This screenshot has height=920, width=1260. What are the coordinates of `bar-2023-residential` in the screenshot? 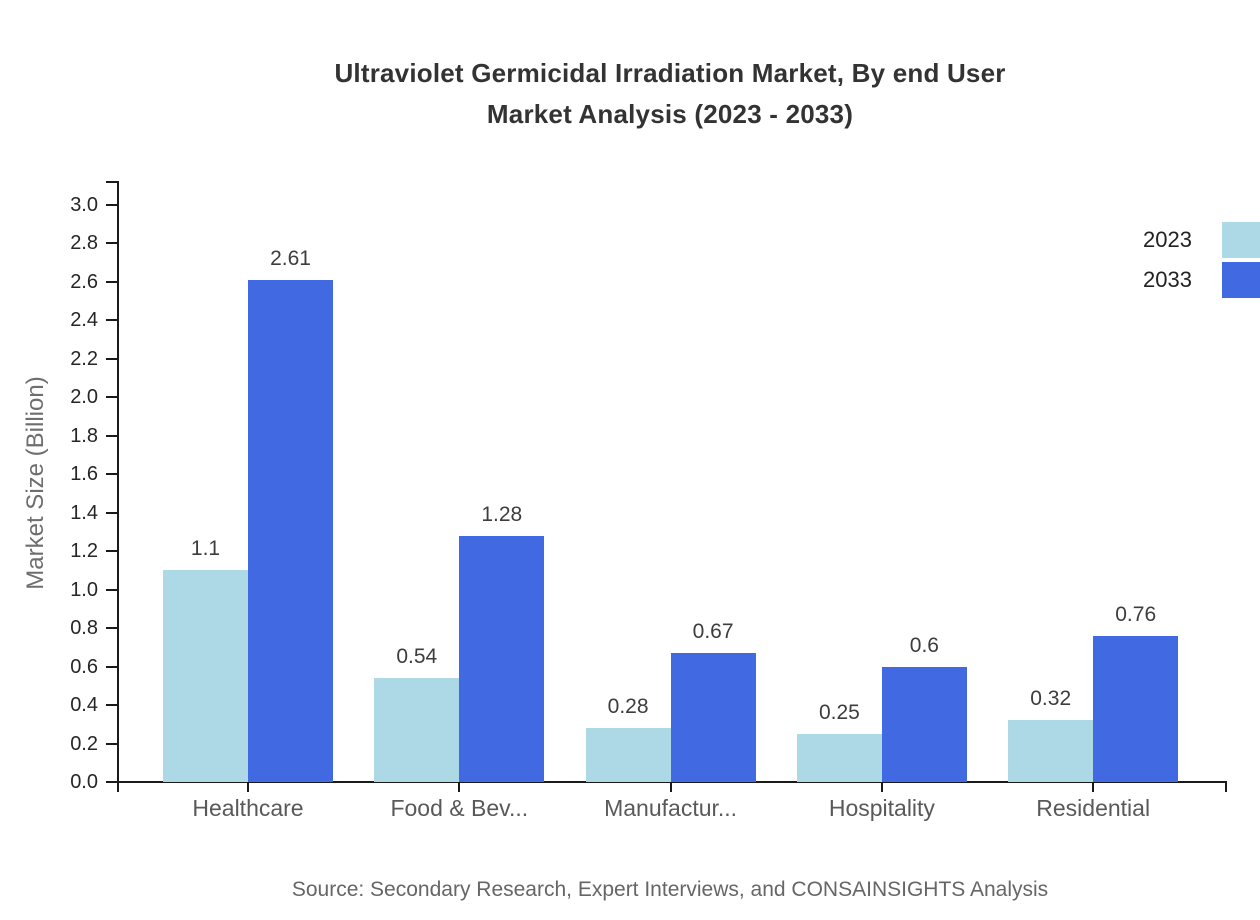 It's located at (1051, 751).